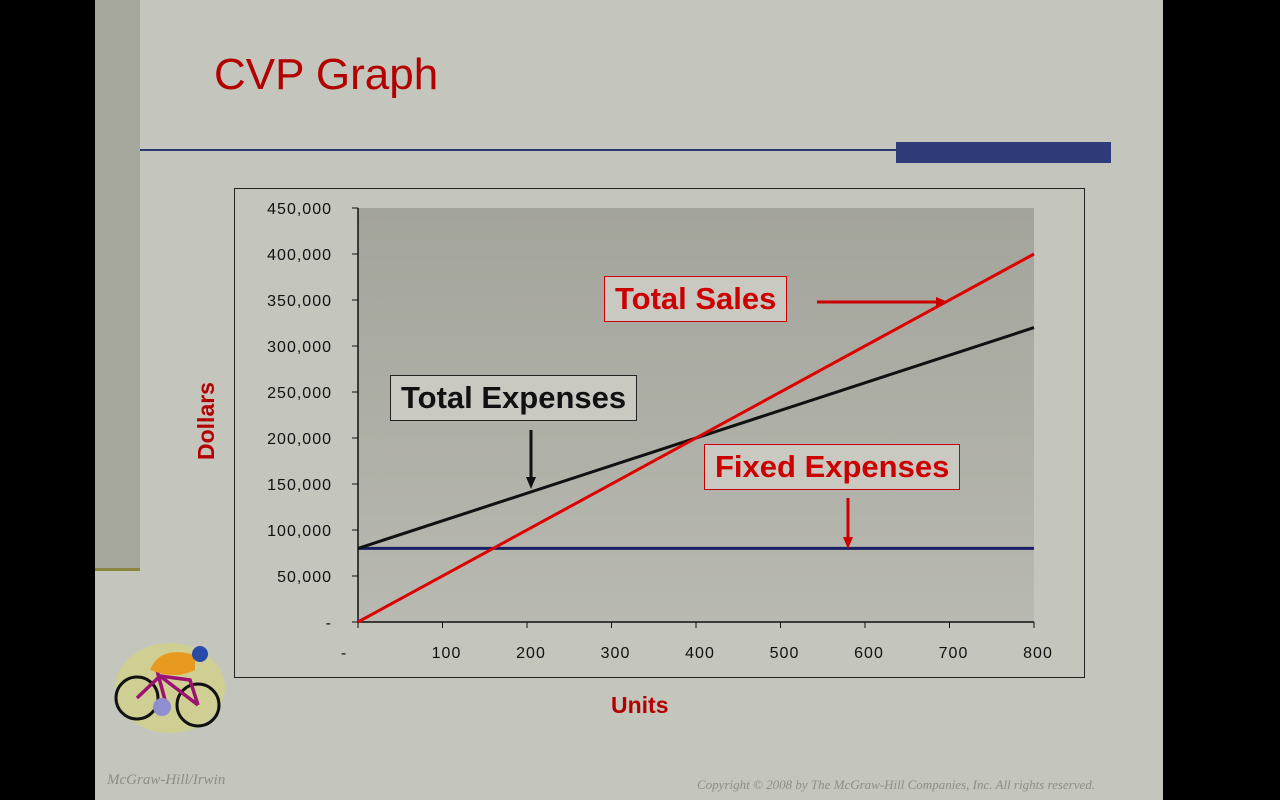 The image size is (1280, 800). Describe the element at coordinates (640, 705) in the screenshot. I see `x-axis-label: Units` at that location.